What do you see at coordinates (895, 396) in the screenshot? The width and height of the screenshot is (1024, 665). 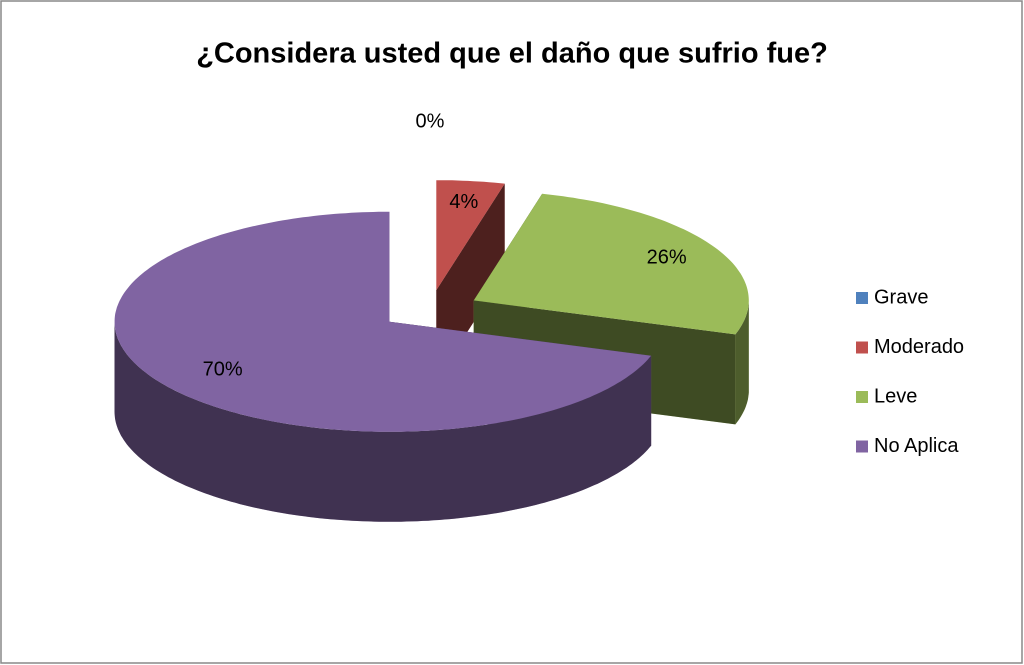 I see `legend-label: Leve` at bounding box center [895, 396].